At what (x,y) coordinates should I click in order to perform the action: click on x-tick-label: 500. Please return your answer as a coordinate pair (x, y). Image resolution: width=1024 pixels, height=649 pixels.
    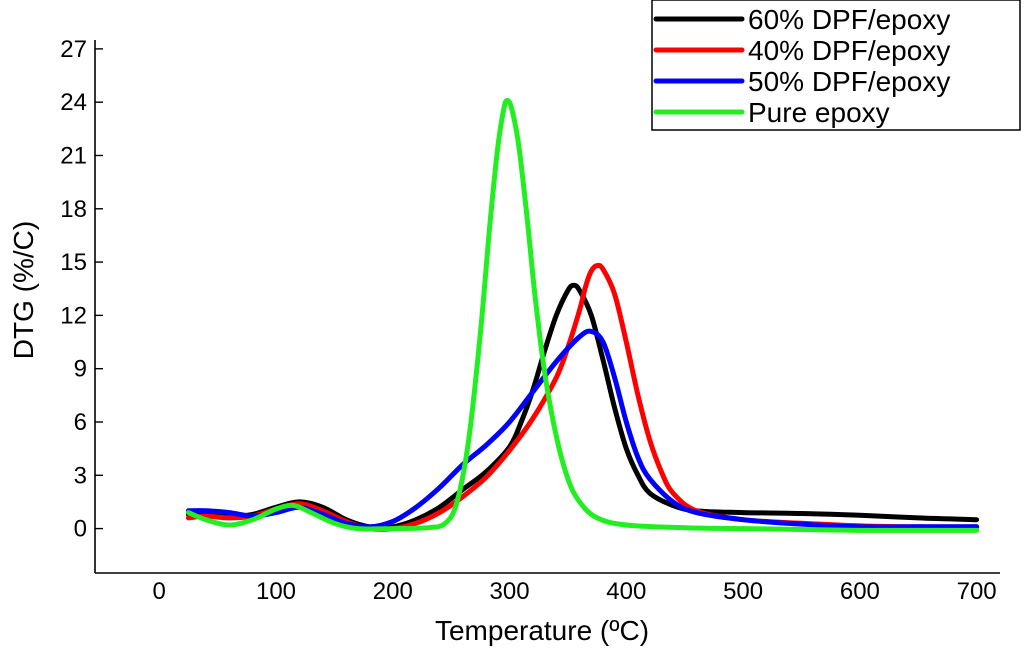
    Looking at the image, I should click on (743, 591).